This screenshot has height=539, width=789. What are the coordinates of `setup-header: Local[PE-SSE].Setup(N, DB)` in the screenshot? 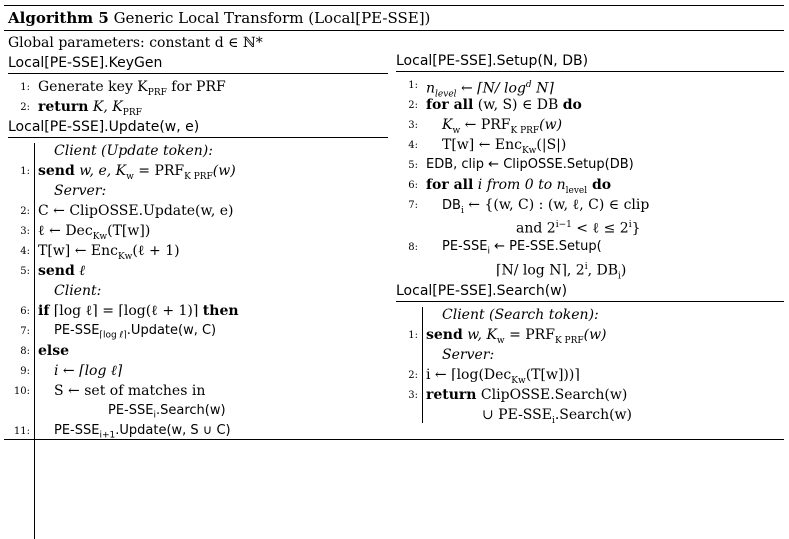 It's located at (492, 61).